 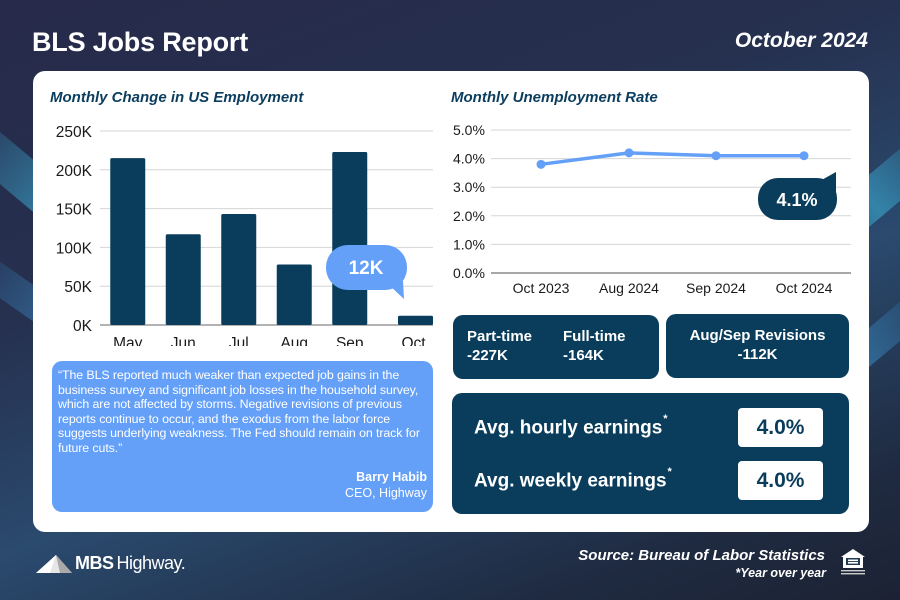 I want to click on bar-aug, so click(x=294, y=294).